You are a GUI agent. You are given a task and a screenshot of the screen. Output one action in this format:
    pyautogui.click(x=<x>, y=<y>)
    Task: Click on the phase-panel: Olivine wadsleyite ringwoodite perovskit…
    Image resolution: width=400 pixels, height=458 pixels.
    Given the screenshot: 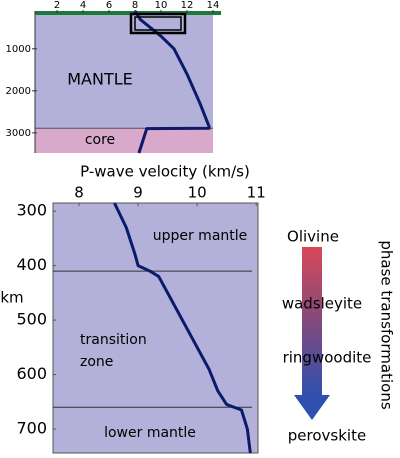 What is the action you would take?
    pyautogui.click(x=339, y=336)
    